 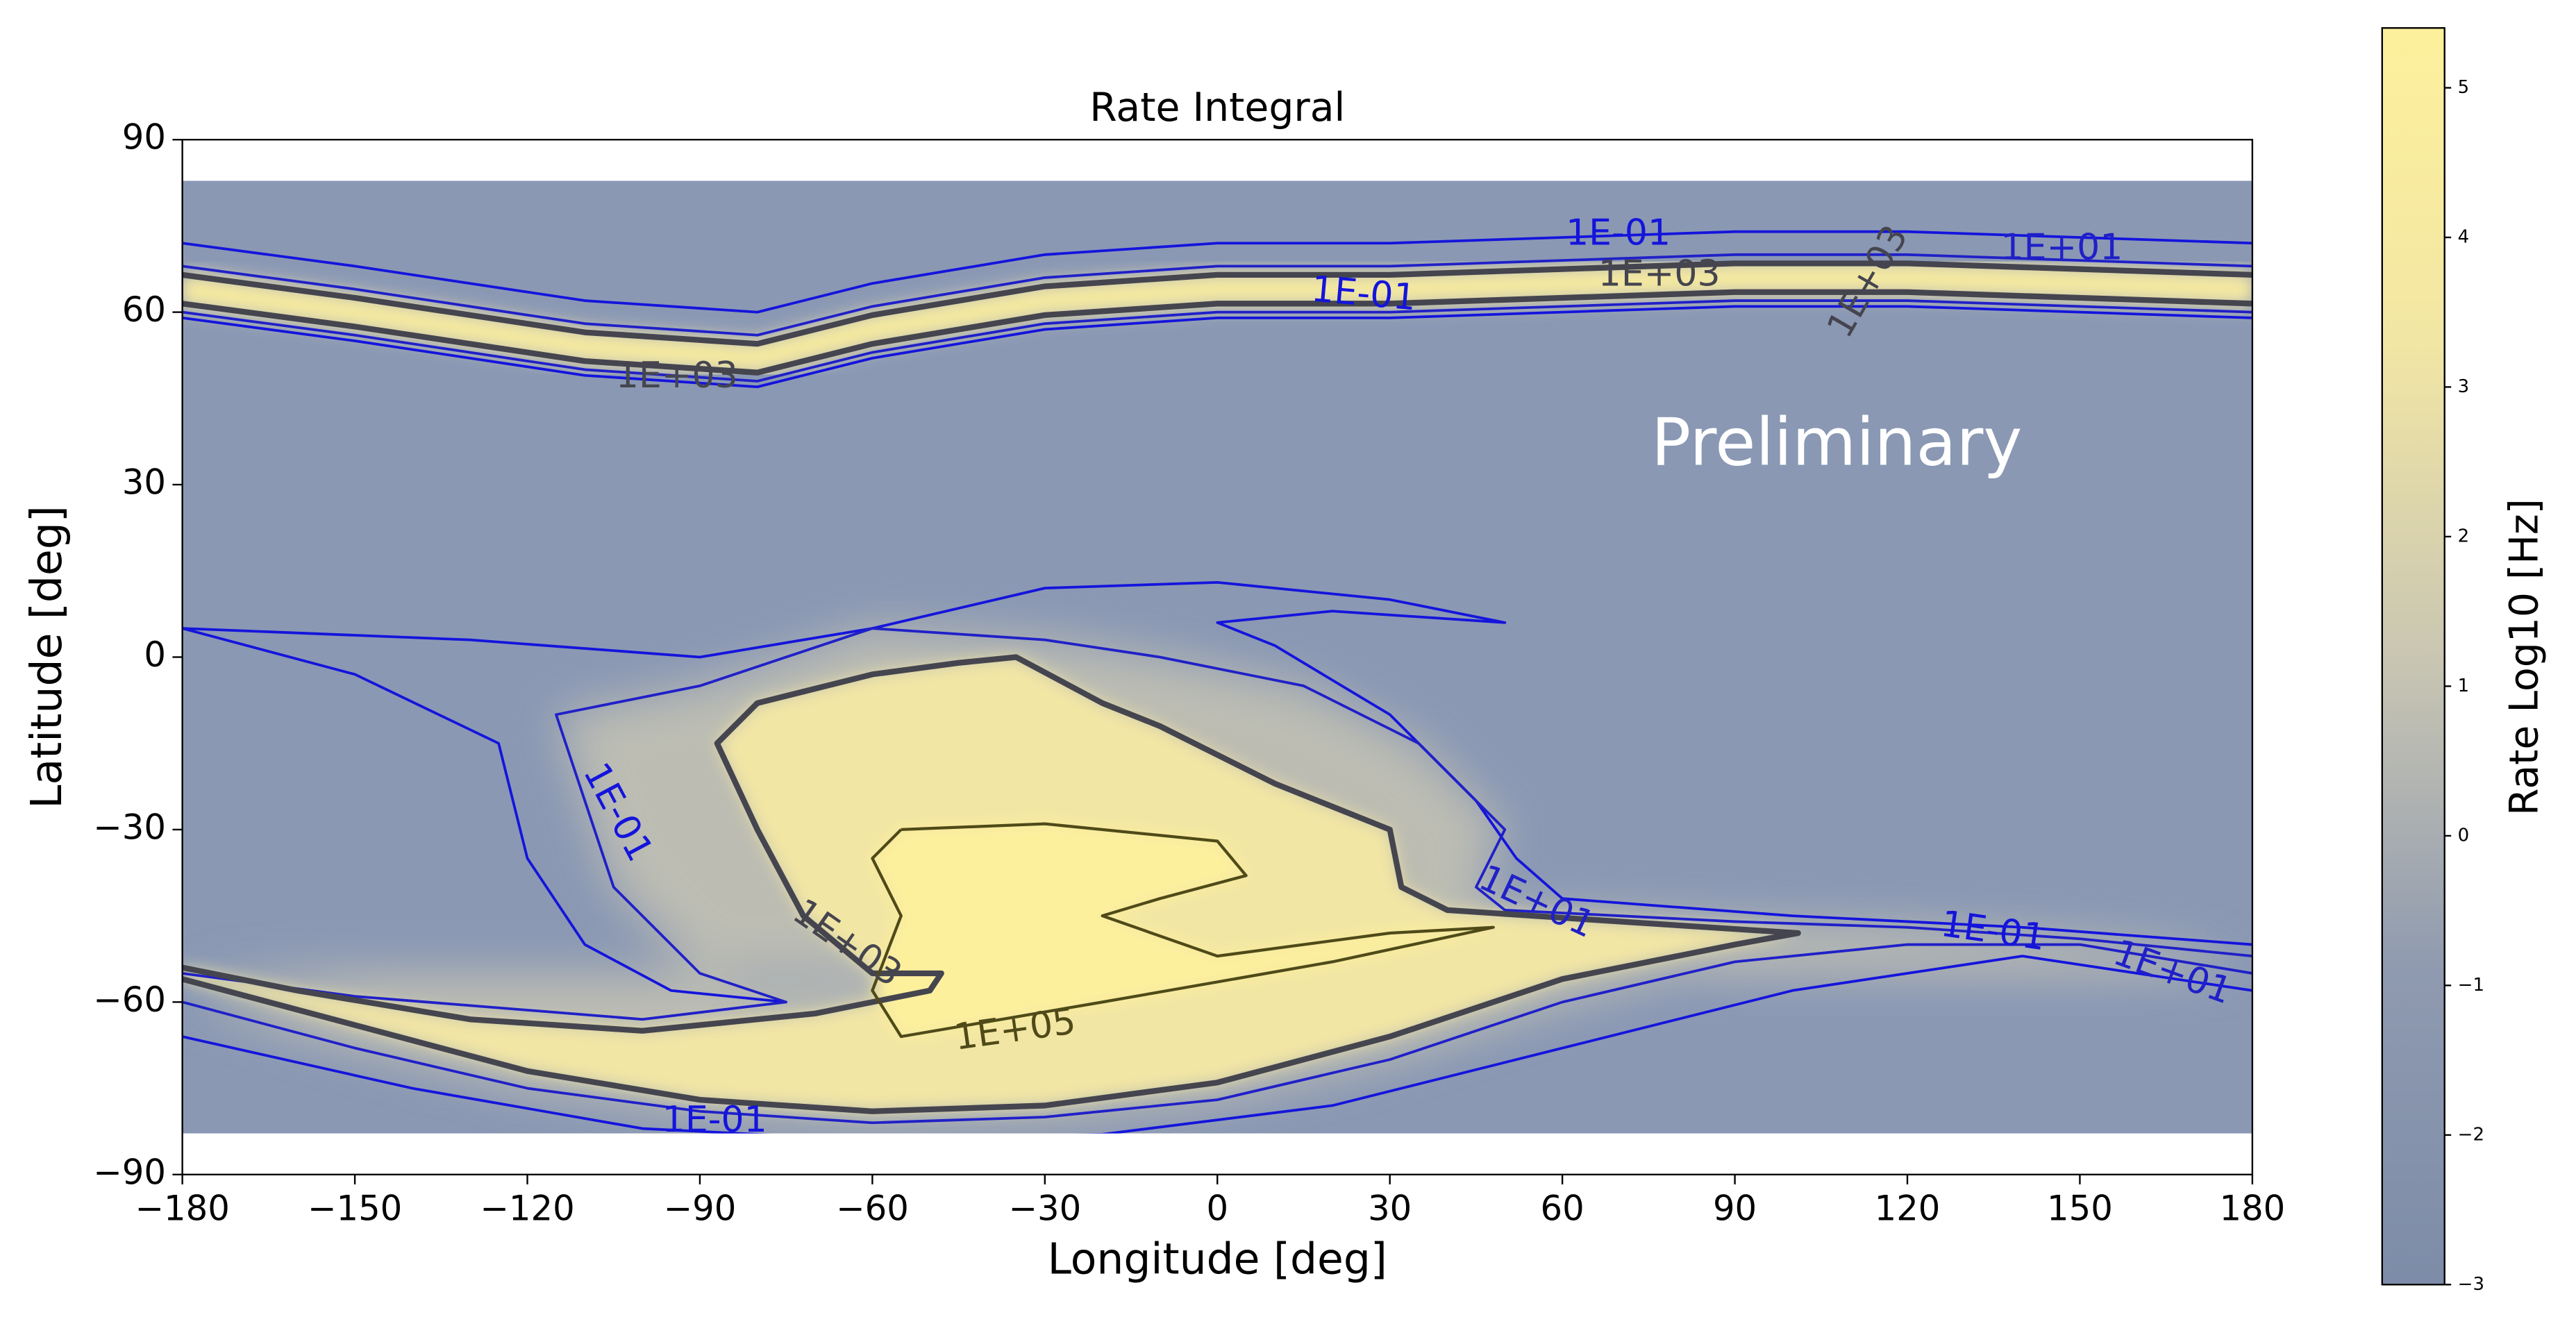 I want to click on x-tick-label: −30, so click(x=1044, y=1208).